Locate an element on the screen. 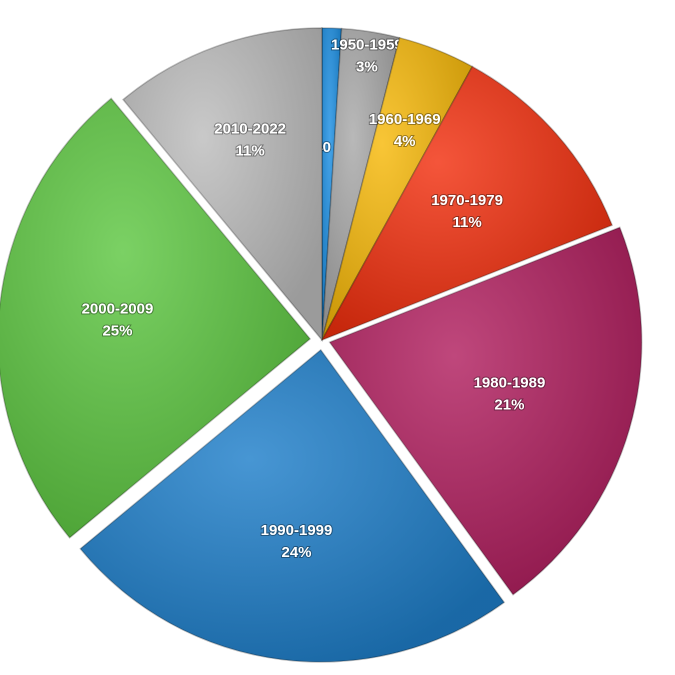  slice-value-label: 3% is located at coordinates (367, 66).